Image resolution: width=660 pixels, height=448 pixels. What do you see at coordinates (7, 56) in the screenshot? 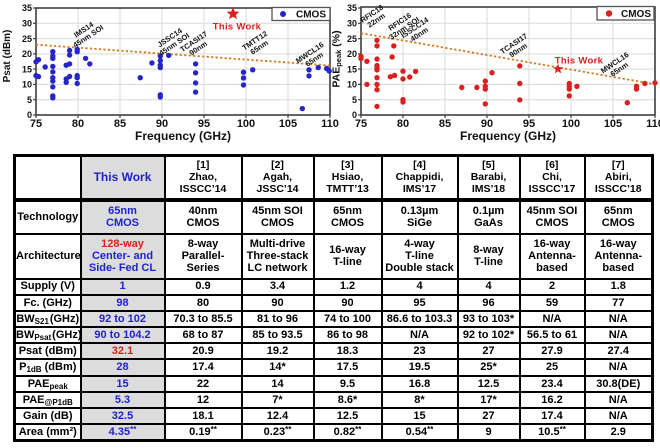
I see `svg-text: Psat (dBm)` at bounding box center [7, 56].